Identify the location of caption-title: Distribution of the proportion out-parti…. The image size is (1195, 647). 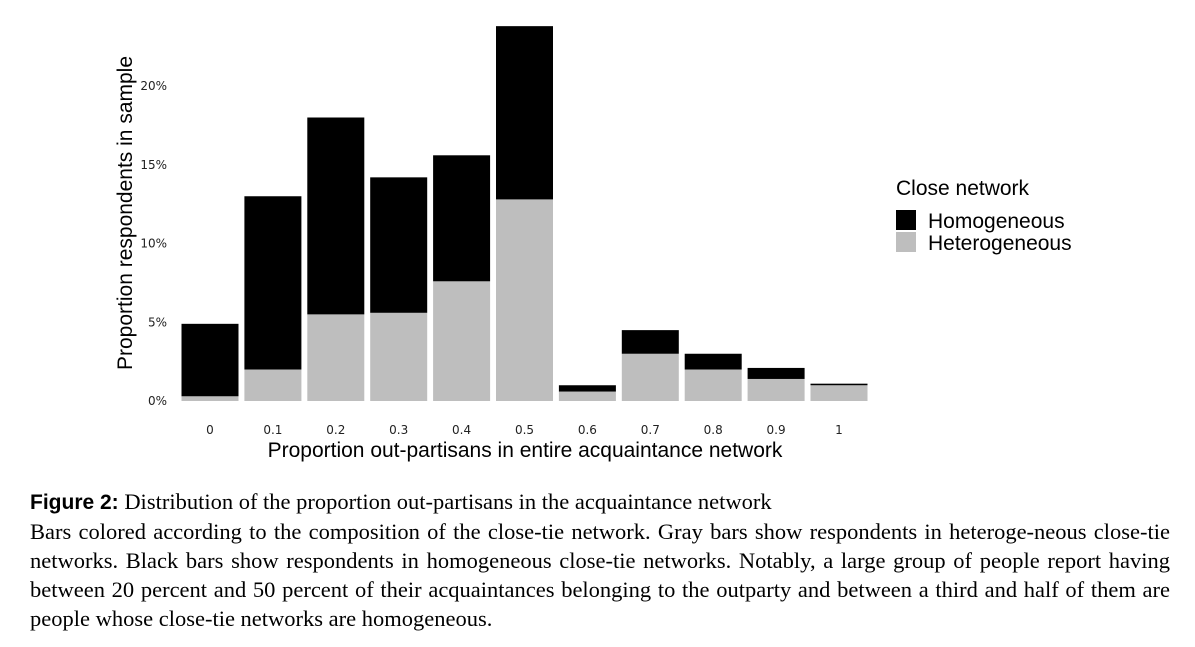
(445, 501).